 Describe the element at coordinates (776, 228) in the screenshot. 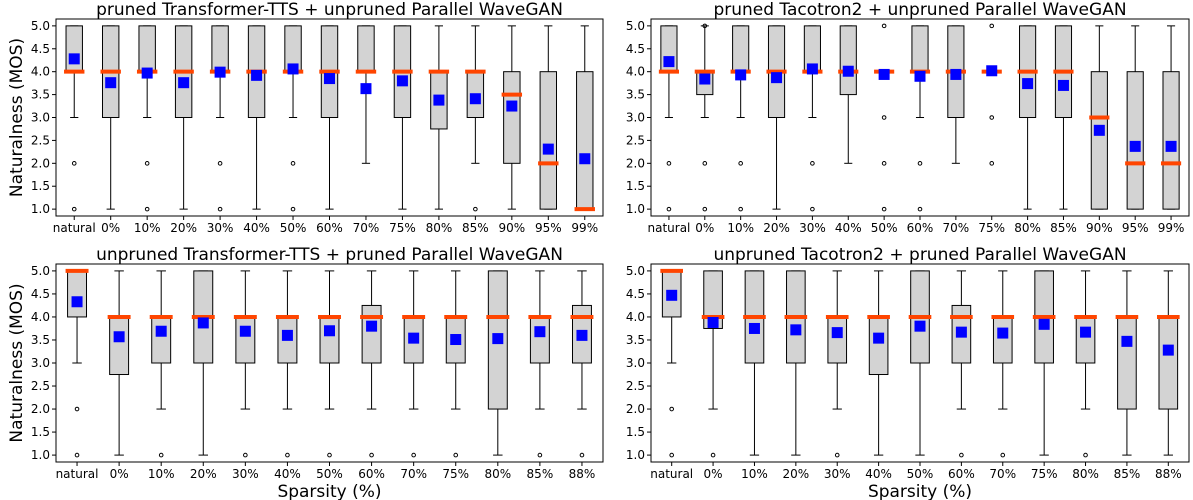

I see `x-tick-label: 20%` at that location.